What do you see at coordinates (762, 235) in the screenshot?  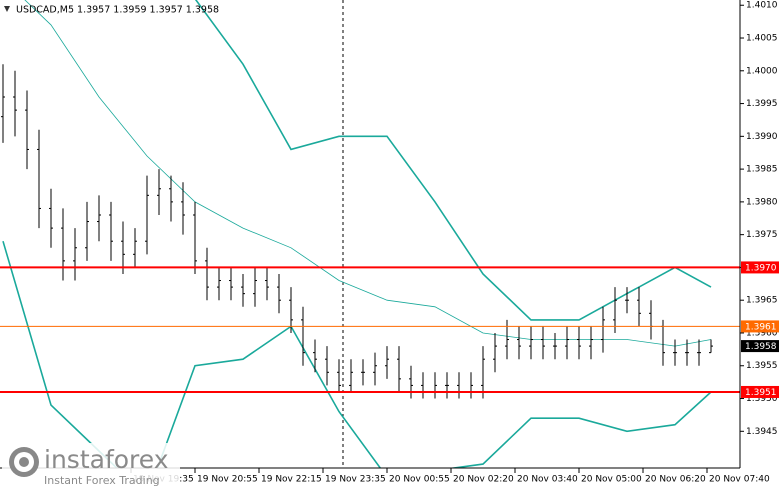 I see `y-tick-label: 1.3975` at bounding box center [762, 235].